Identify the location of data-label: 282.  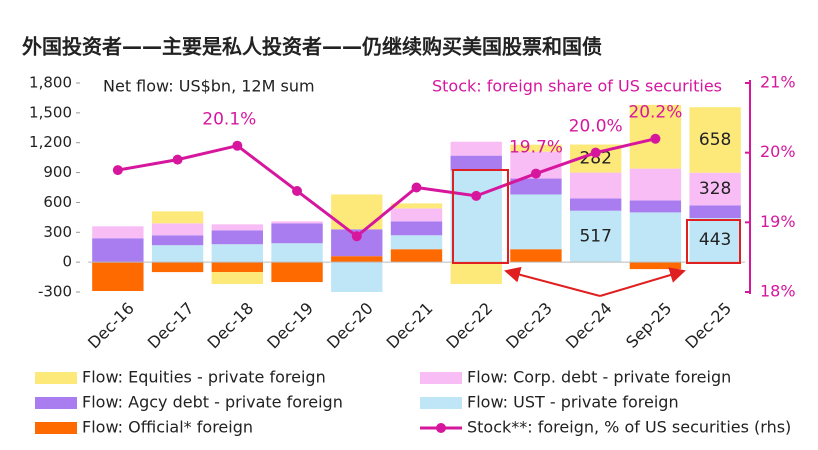
(595, 159).